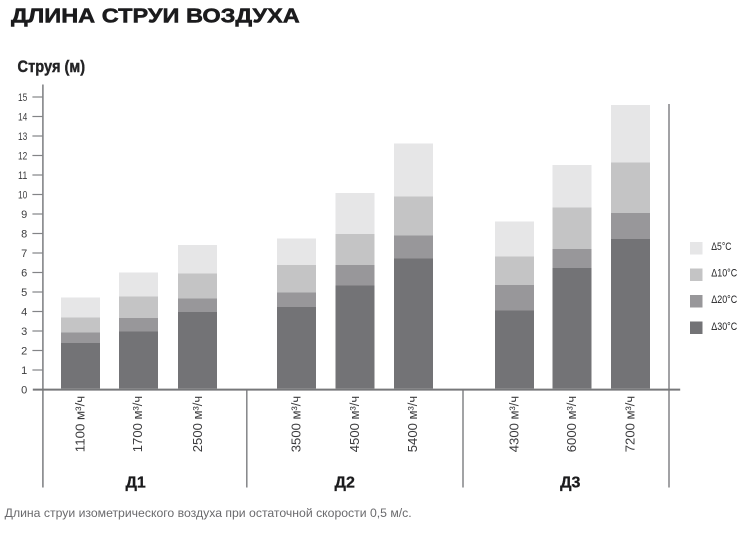  Describe the element at coordinates (724, 300) in the screenshot. I see `svg-text: Δ20°C` at that location.